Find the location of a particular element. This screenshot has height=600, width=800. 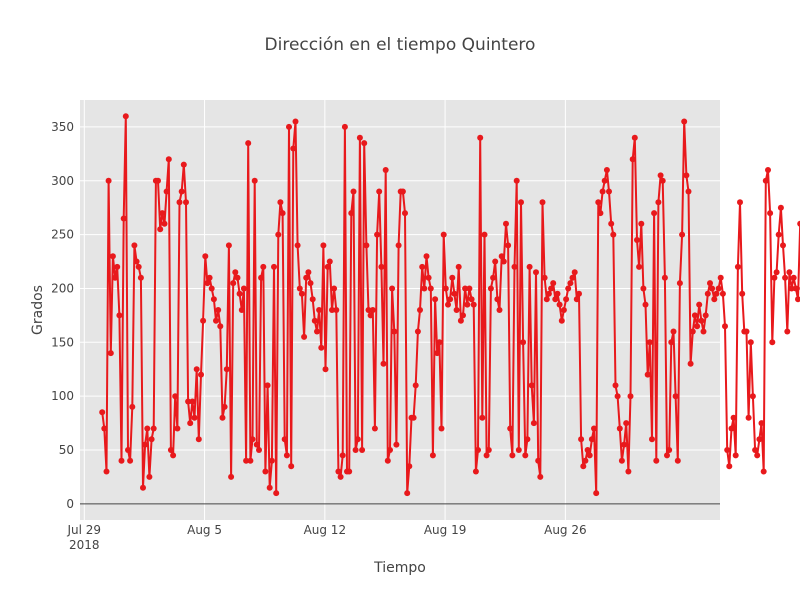

y-tick-label: 350 is located at coordinates (62, 127).